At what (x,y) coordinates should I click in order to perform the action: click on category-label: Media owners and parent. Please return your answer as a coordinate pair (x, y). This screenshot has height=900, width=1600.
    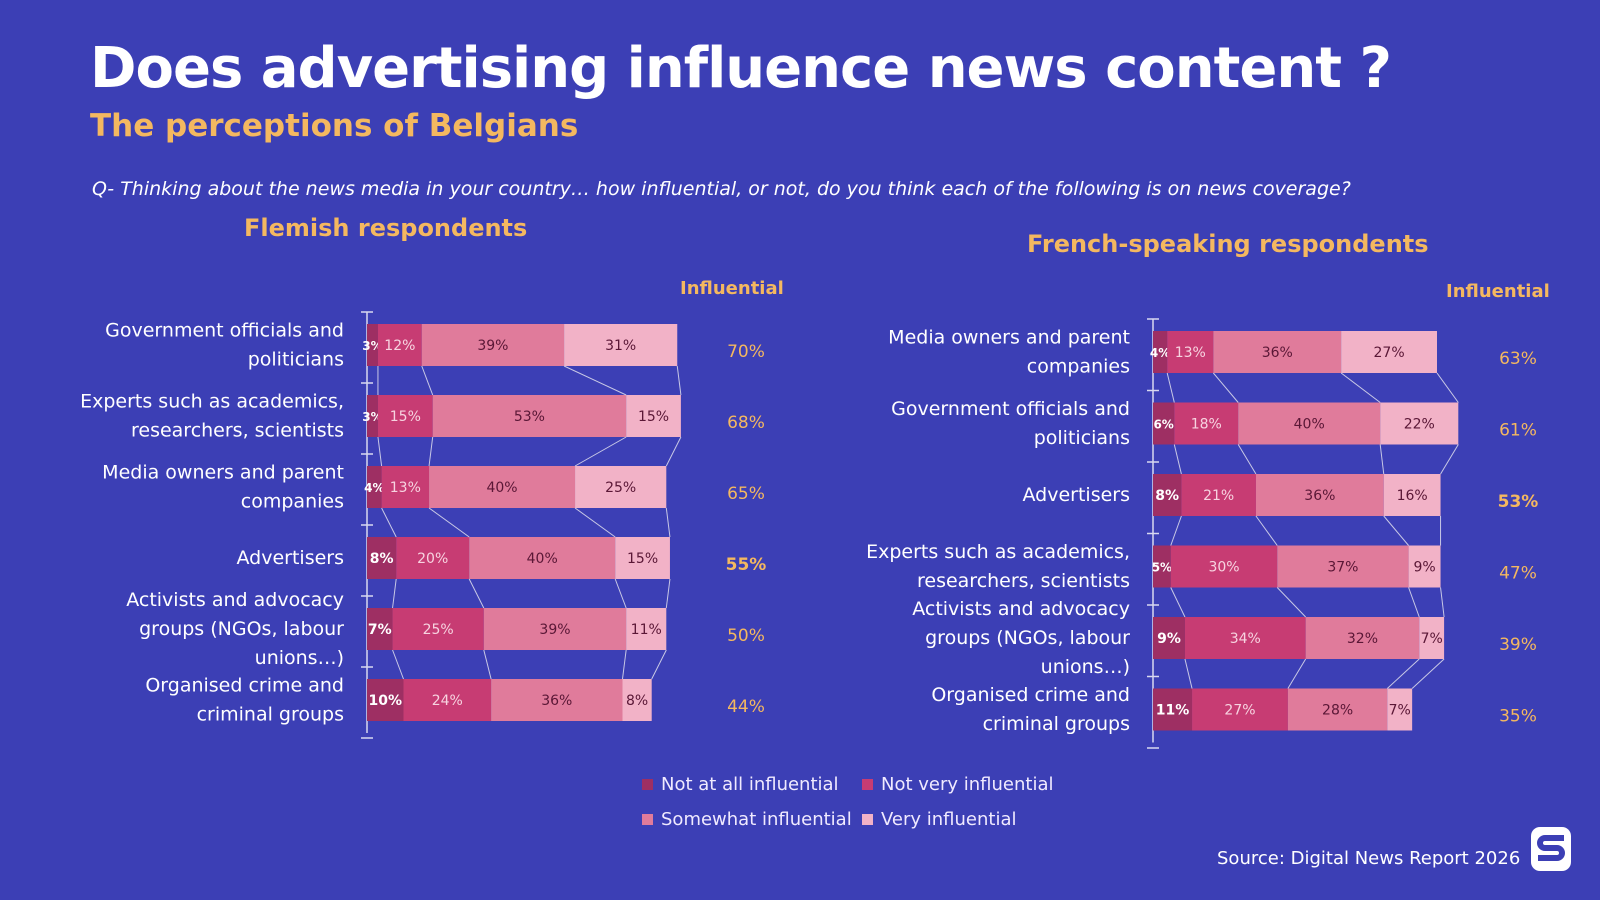
    Looking at the image, I should click on (223, 473).